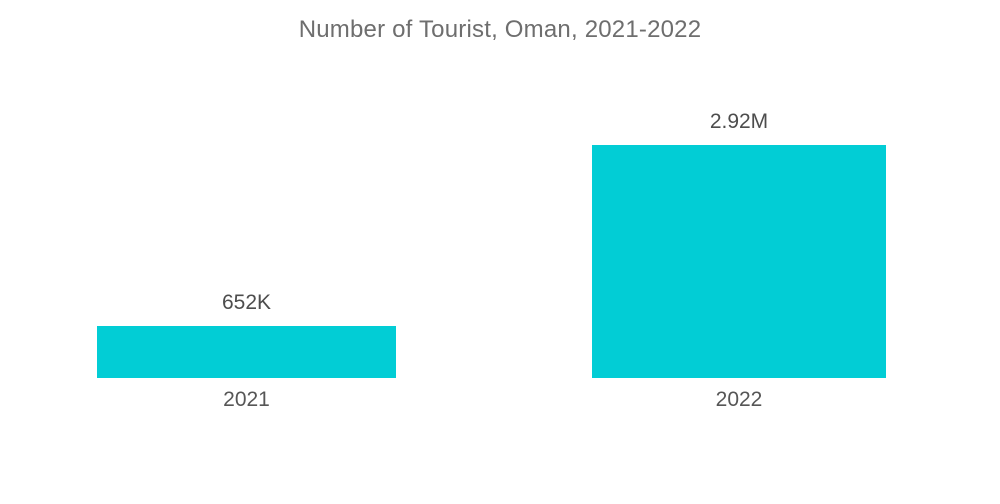 This screenshot has height=504, width=1000. What do you see at coordinates (500, 29) in the screenshot?
I see `chart-title: Number of Tourist, Oman, 2021-2022` at bounding box center [500, 29].